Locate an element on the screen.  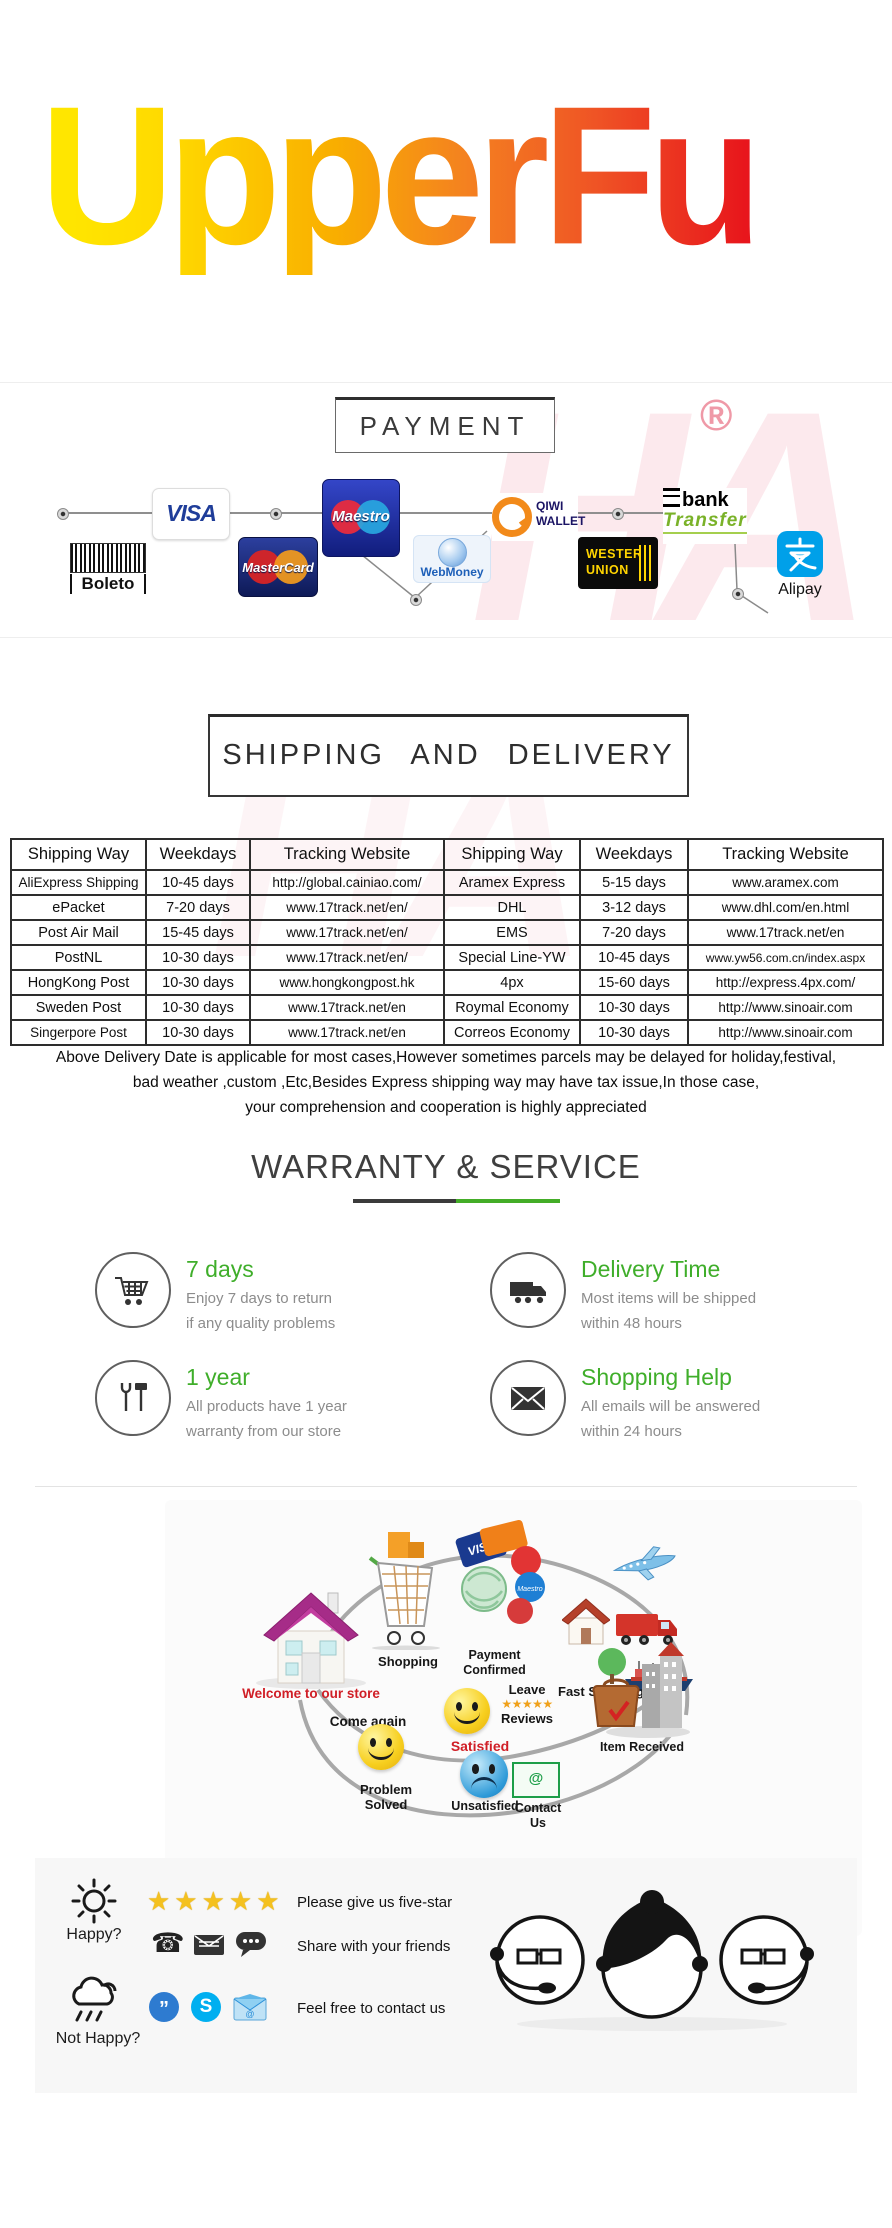
customer-service-illustration is located at coordinates (652, 1960).